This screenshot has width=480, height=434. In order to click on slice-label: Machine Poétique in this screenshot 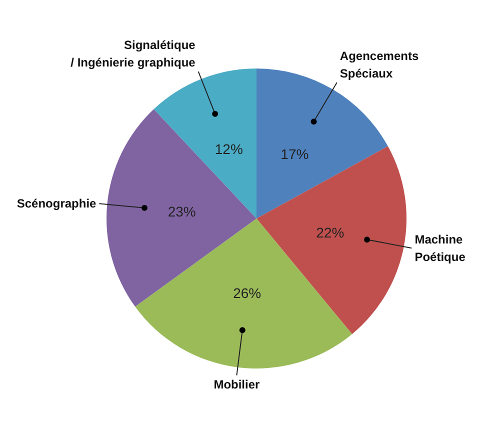, I will do `click(440, 248)`.